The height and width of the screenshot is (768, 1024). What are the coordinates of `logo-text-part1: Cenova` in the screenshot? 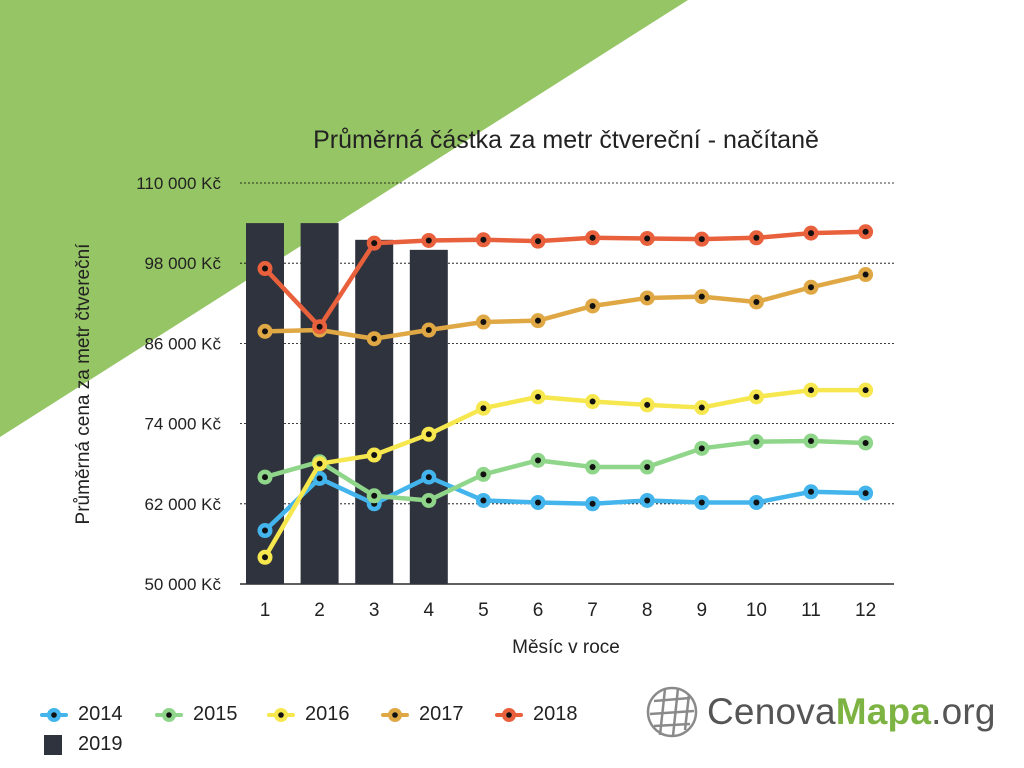 It's located at (771, 711).